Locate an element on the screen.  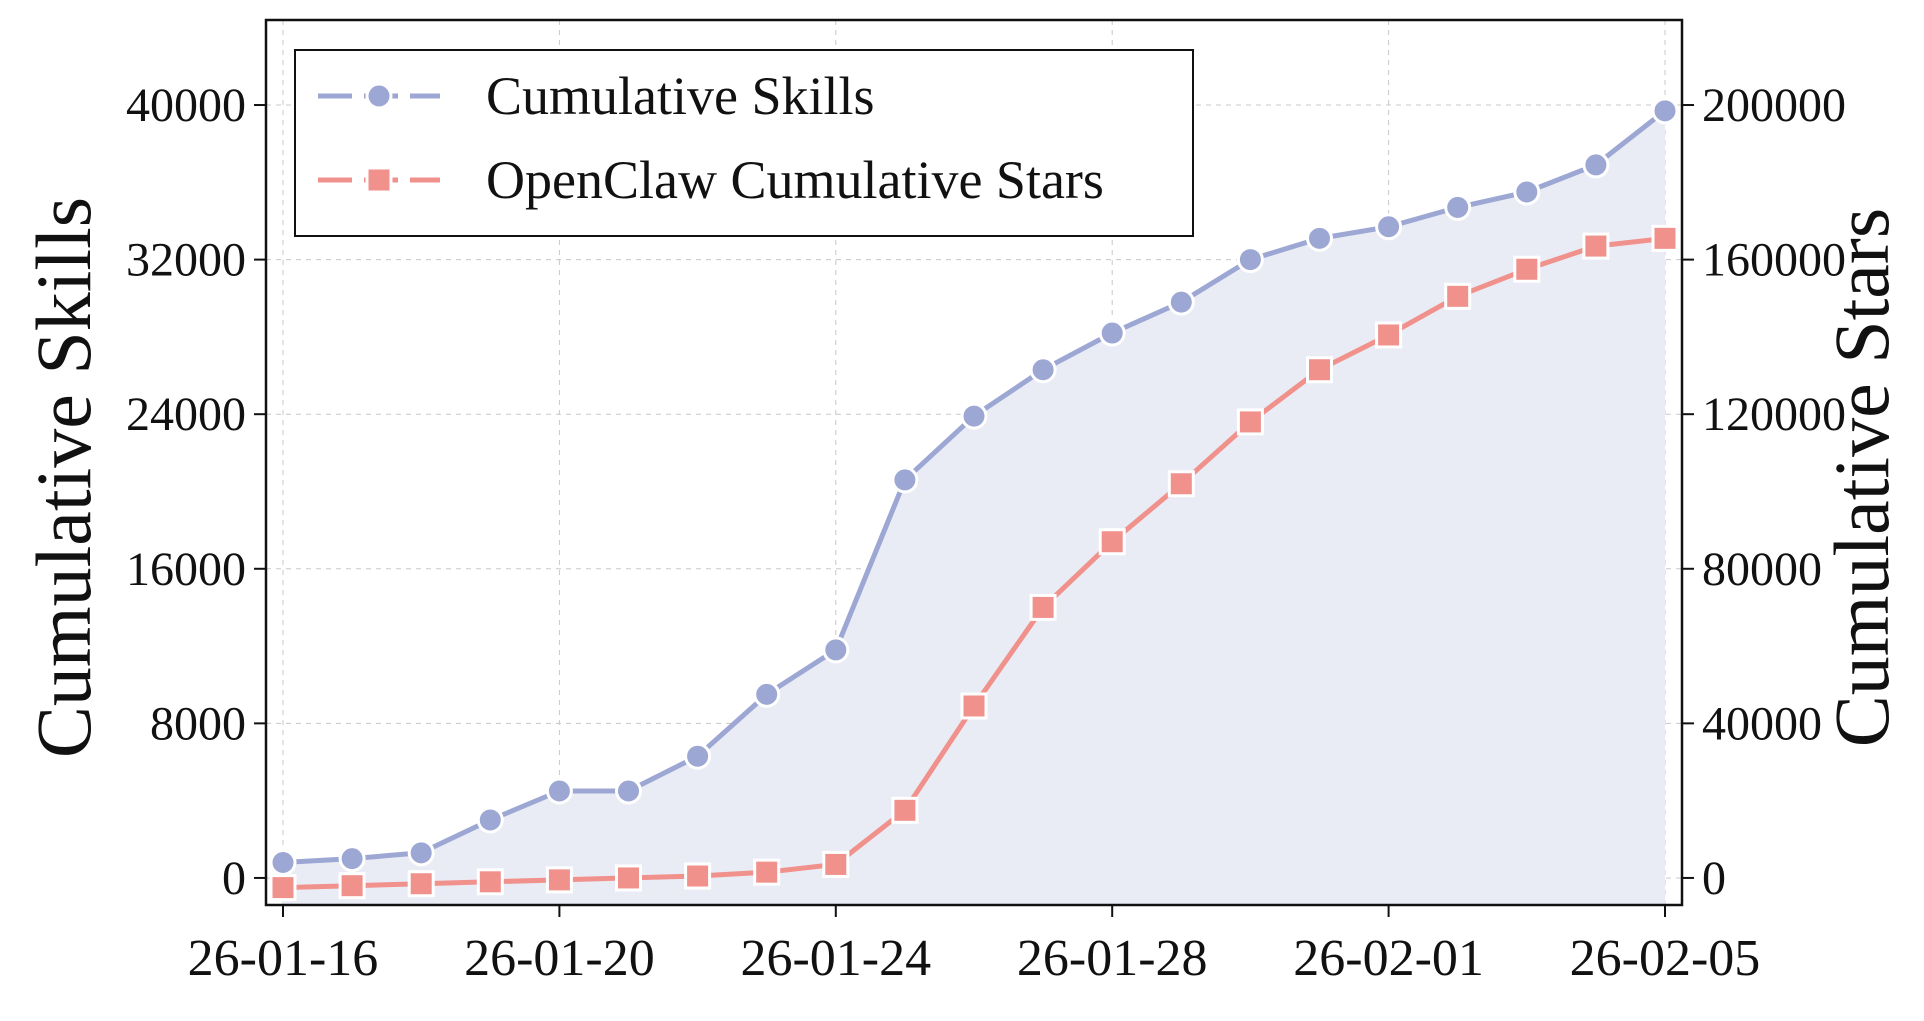
y-tick-label-left: 16000 is located at coordinates (186, 569).